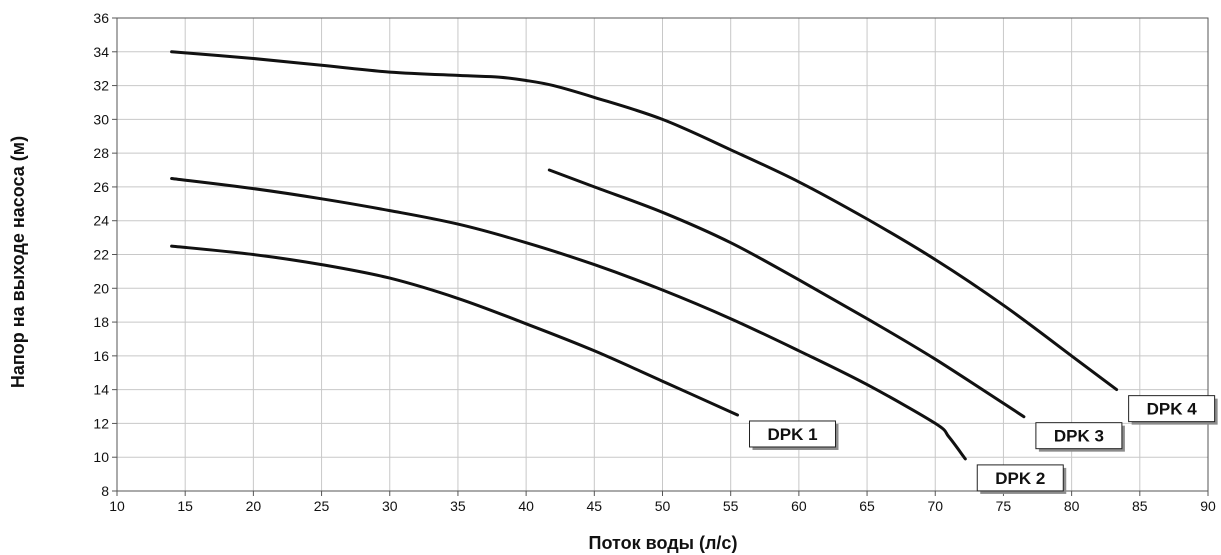 This screenshot has height=555, width=1221. What do you see at coordinates (101, 119) in the screenshot?
I see `y-tick-label: 30` at bounding box center [101, 119].